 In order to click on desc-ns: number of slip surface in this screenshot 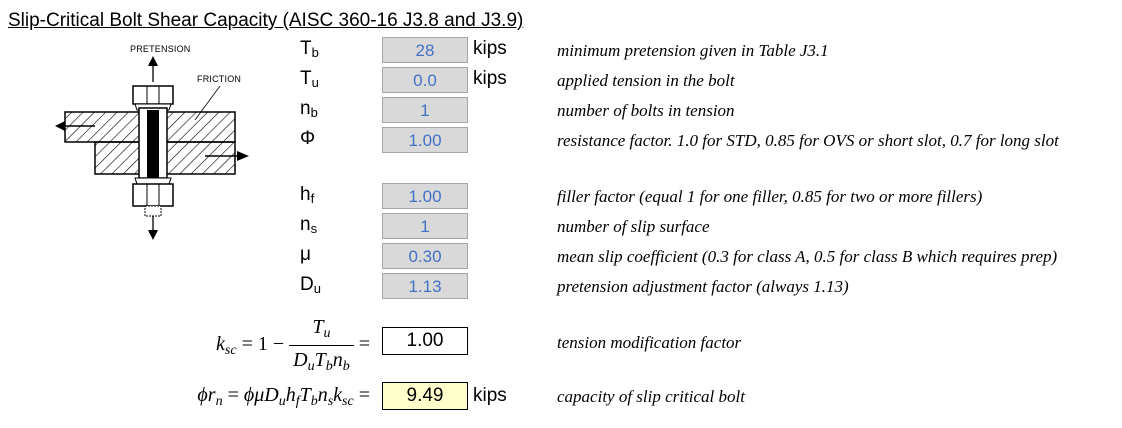, I will do `click(633, 226)`.